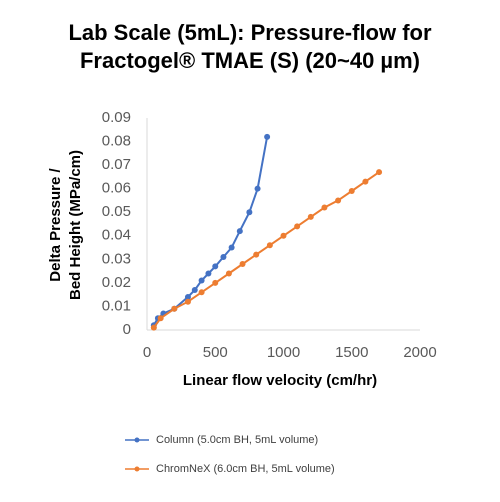  Describe the element at coordinates (147, 352) in the screenshot. I see `x-tick-label: 0` at that location.